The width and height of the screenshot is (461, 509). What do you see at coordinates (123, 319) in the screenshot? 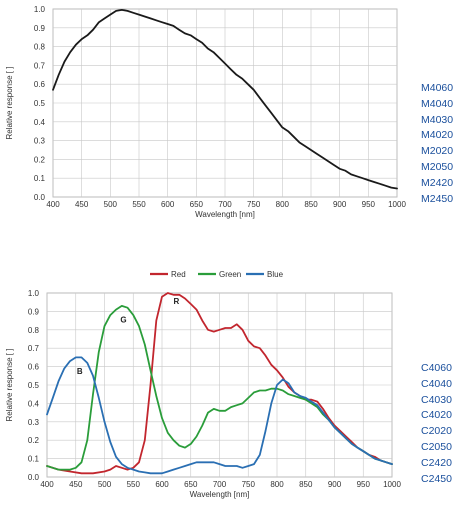
I see `series-annotation: G` at bounding box center [123, 319].